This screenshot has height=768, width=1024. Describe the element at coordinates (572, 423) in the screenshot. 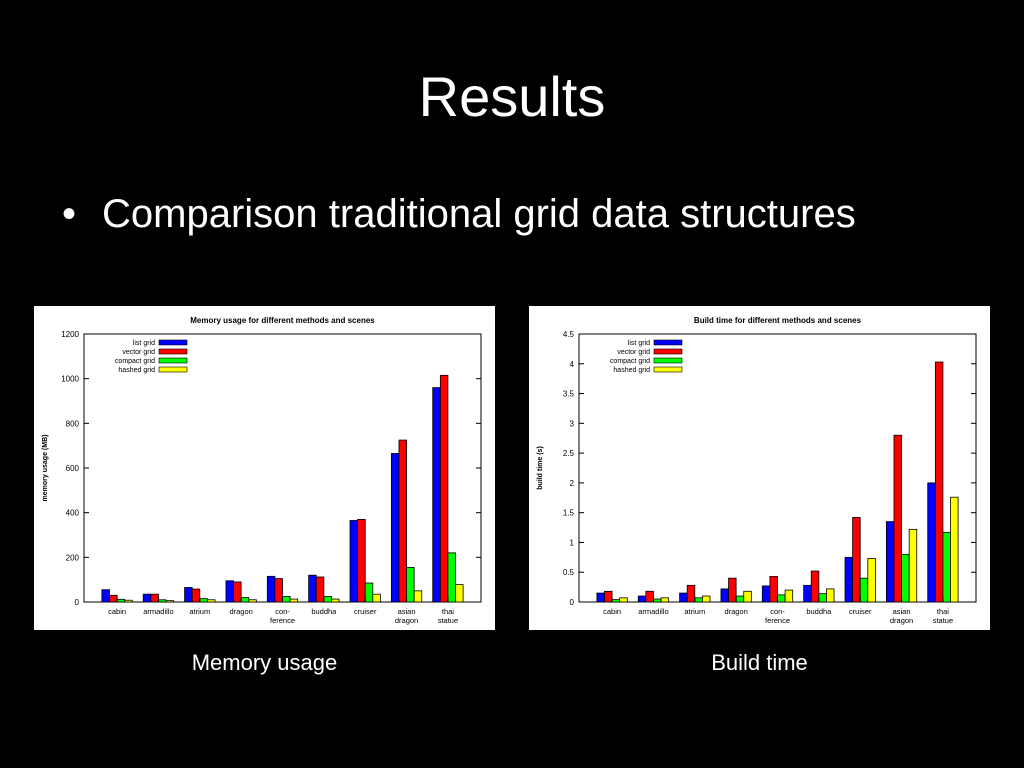

I see `build-time-ytick-label: 3` at that location.